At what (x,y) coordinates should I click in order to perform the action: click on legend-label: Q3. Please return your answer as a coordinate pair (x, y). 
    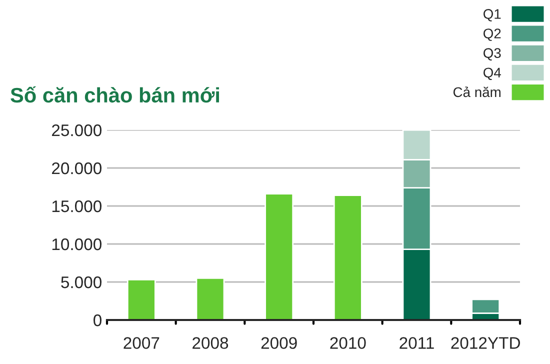
    Looking at the image, I should click on (492, 54).